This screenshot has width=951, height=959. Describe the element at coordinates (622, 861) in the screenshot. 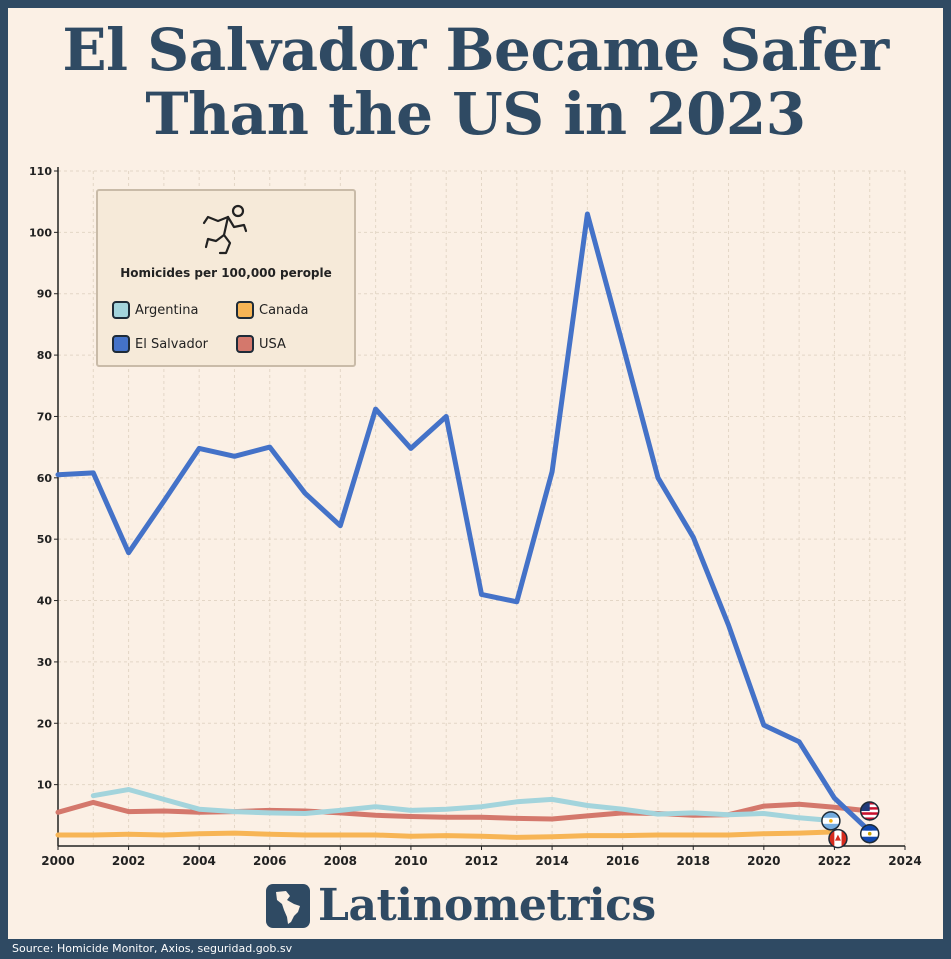

I see `x-tick-label: 2016` at that location.